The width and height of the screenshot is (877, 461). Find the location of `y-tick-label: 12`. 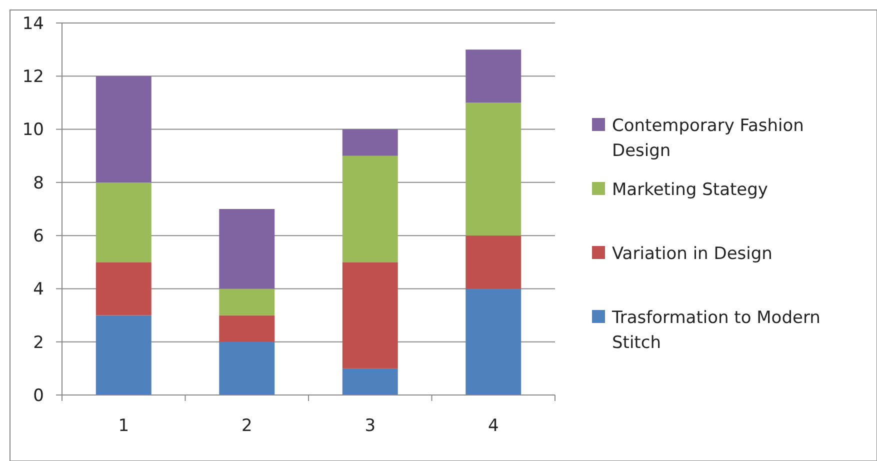

y-tick-label: 12 is located at coordinates (33, 77).